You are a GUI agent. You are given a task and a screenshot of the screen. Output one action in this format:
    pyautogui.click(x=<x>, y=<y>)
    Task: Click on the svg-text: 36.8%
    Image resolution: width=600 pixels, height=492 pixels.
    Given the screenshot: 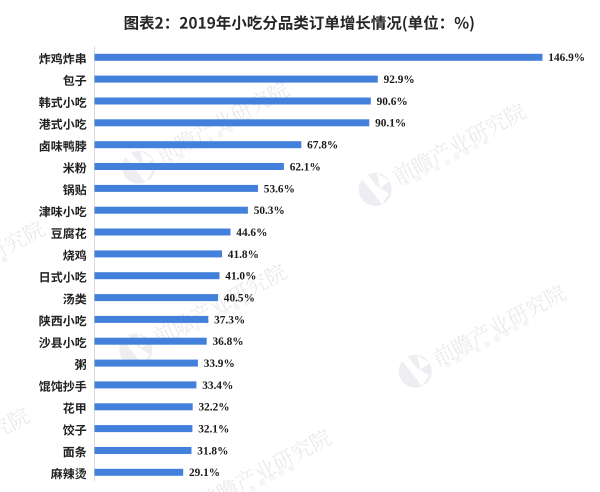 What is the action you would take?
    pyautogui.click(x=228, y=342)
    